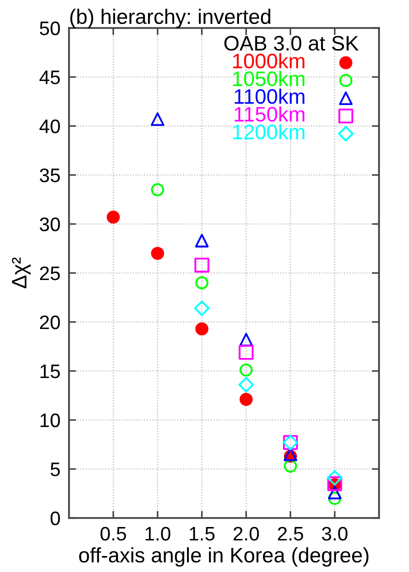 The height and width of the screenshot is (572, 409). I want to click on y-tick-label: 45, so click(49, 77).